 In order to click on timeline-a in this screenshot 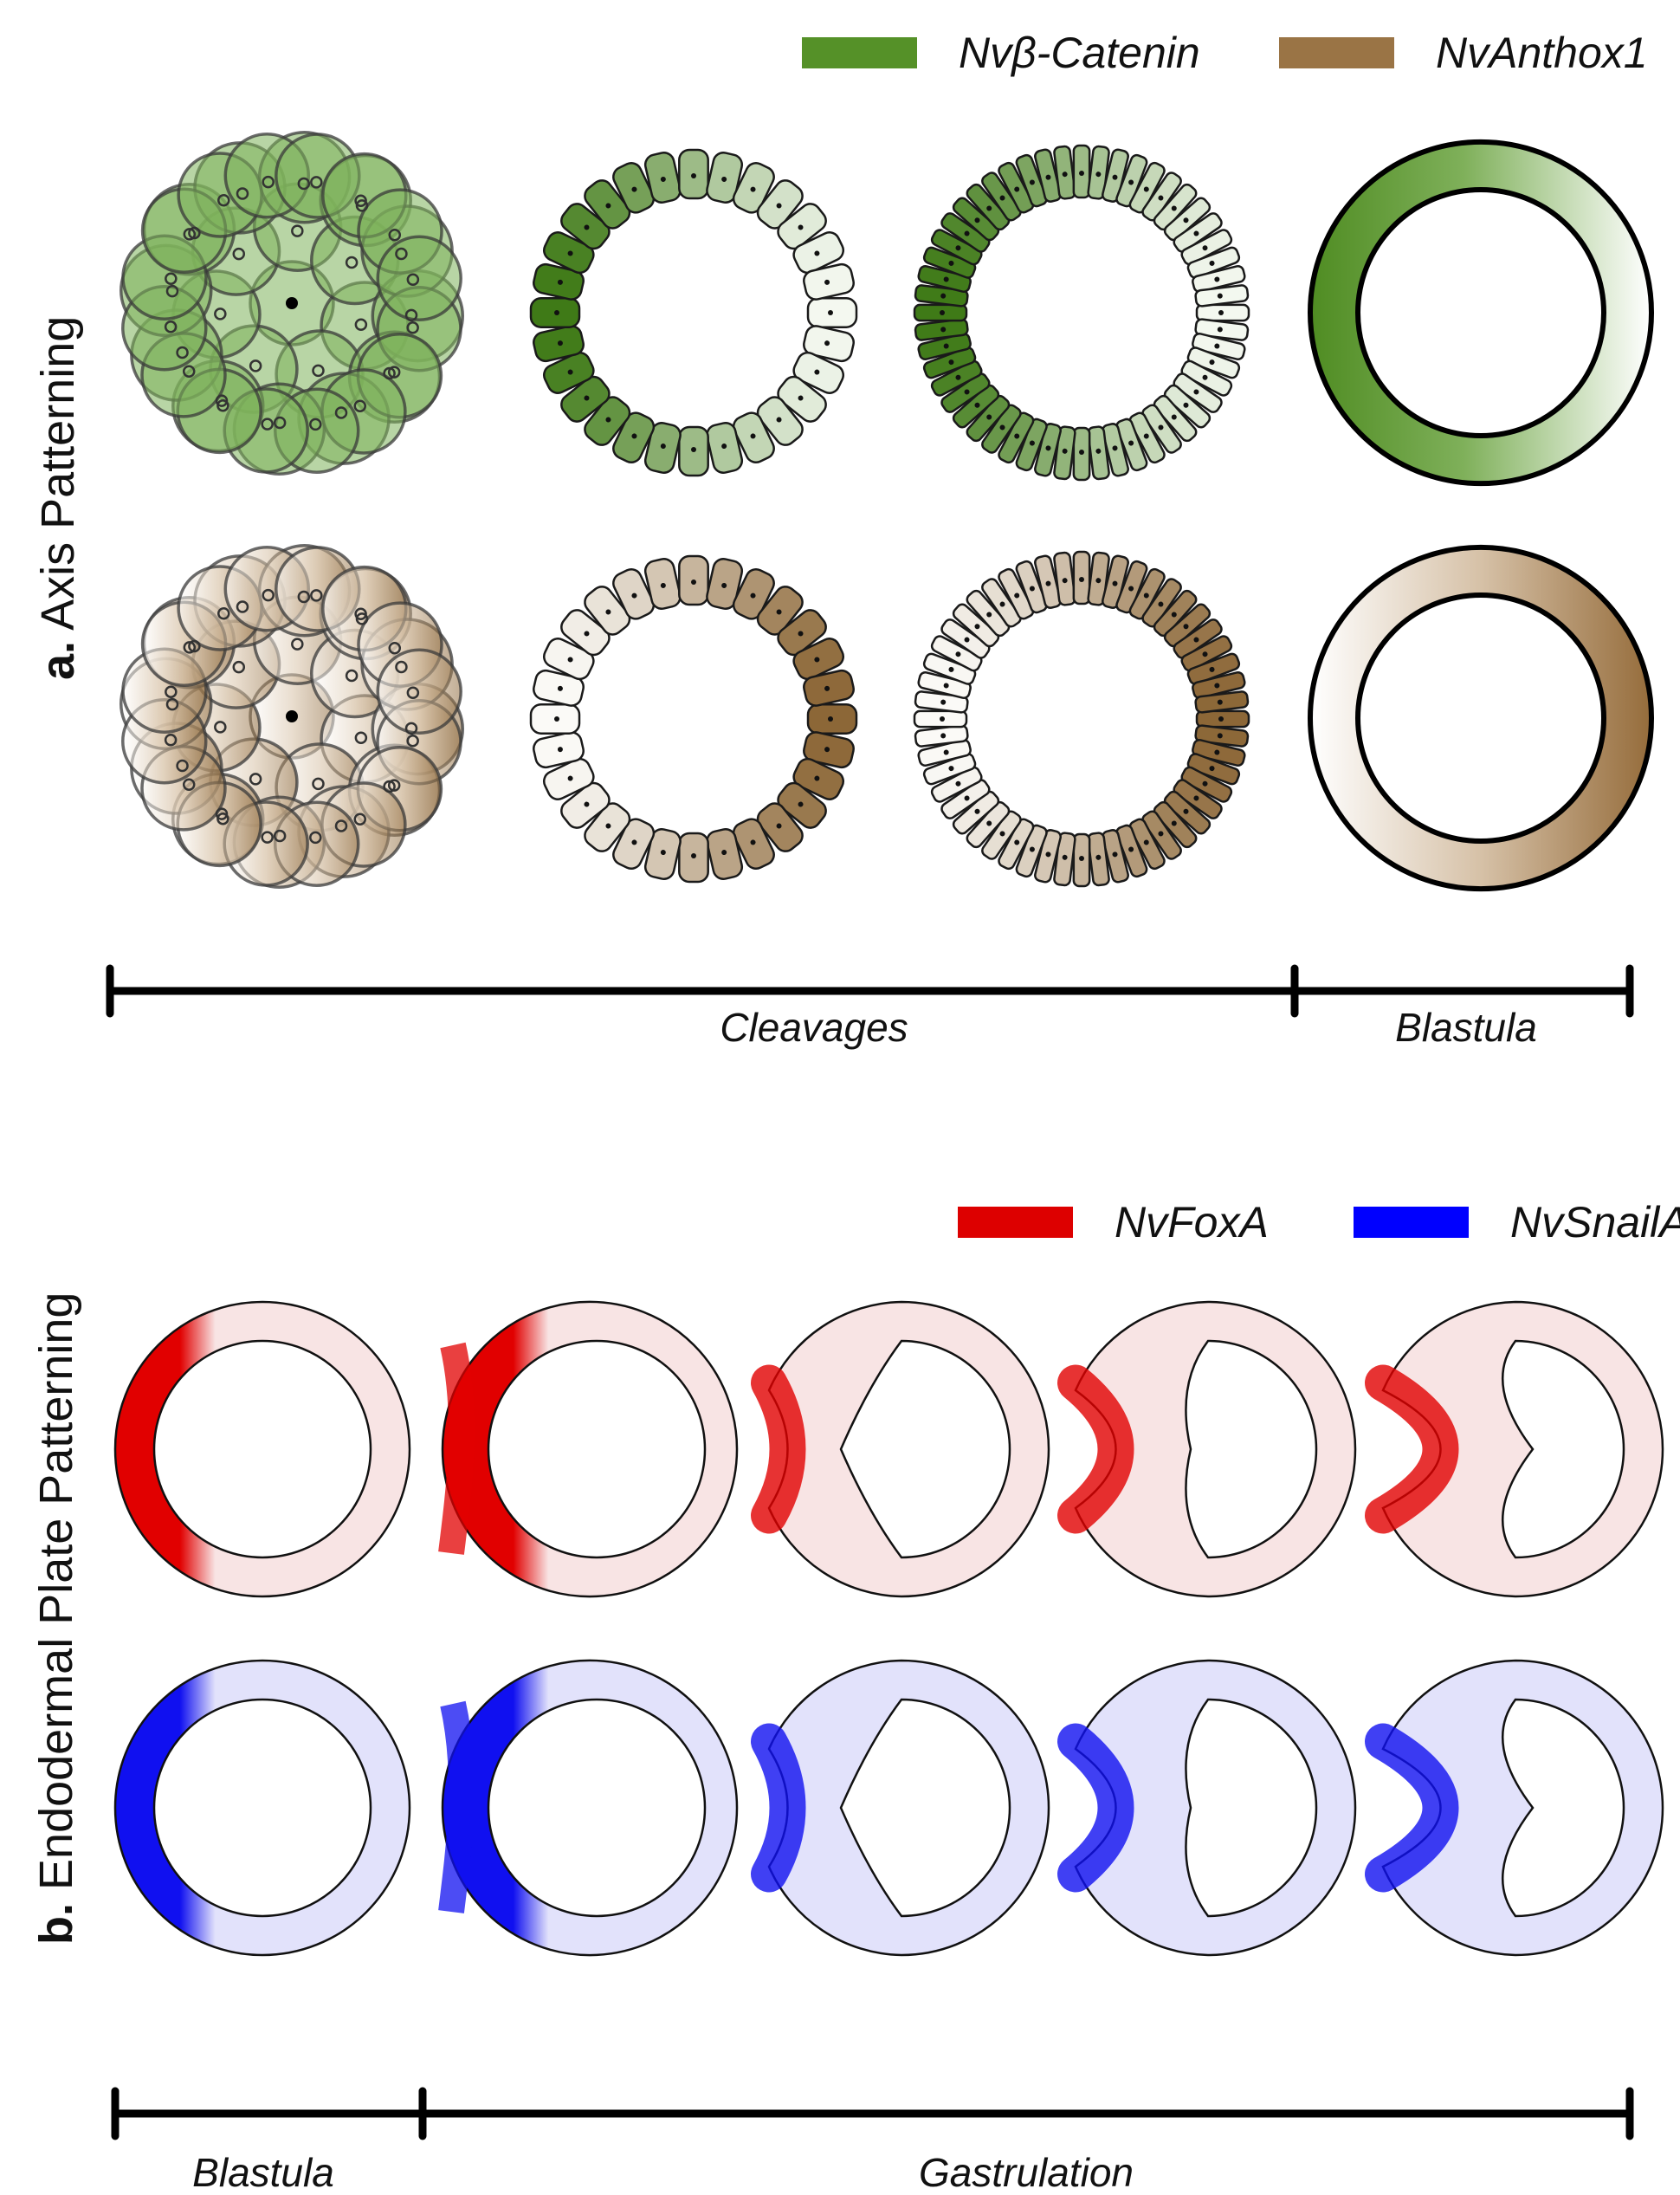, I will do `click(870, 991)`.